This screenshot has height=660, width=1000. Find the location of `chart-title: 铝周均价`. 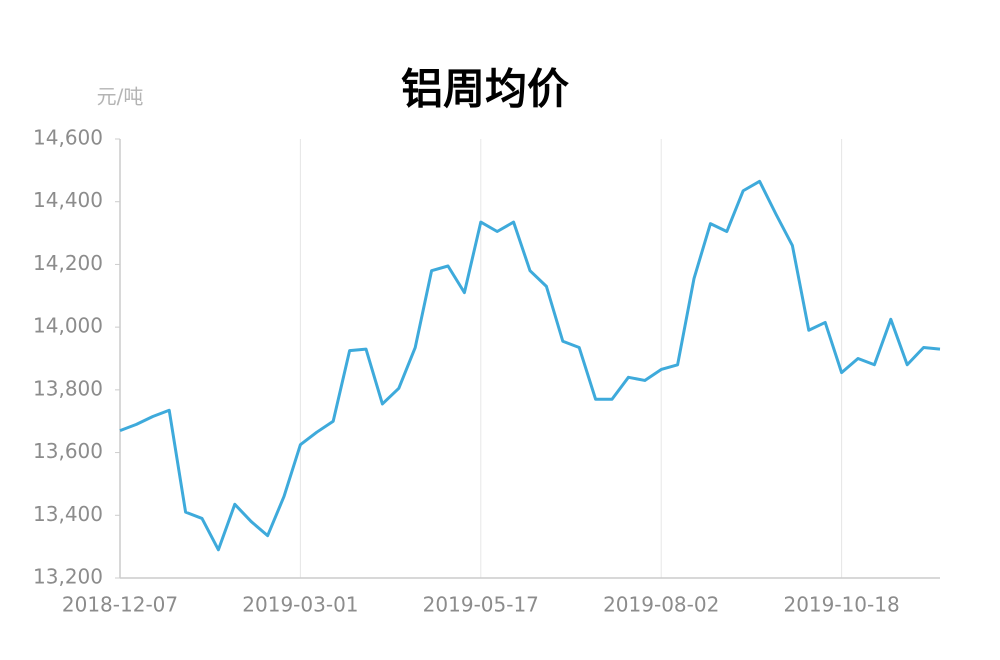

chart-title: 铝周均价 is located at coordinates (485, 89).